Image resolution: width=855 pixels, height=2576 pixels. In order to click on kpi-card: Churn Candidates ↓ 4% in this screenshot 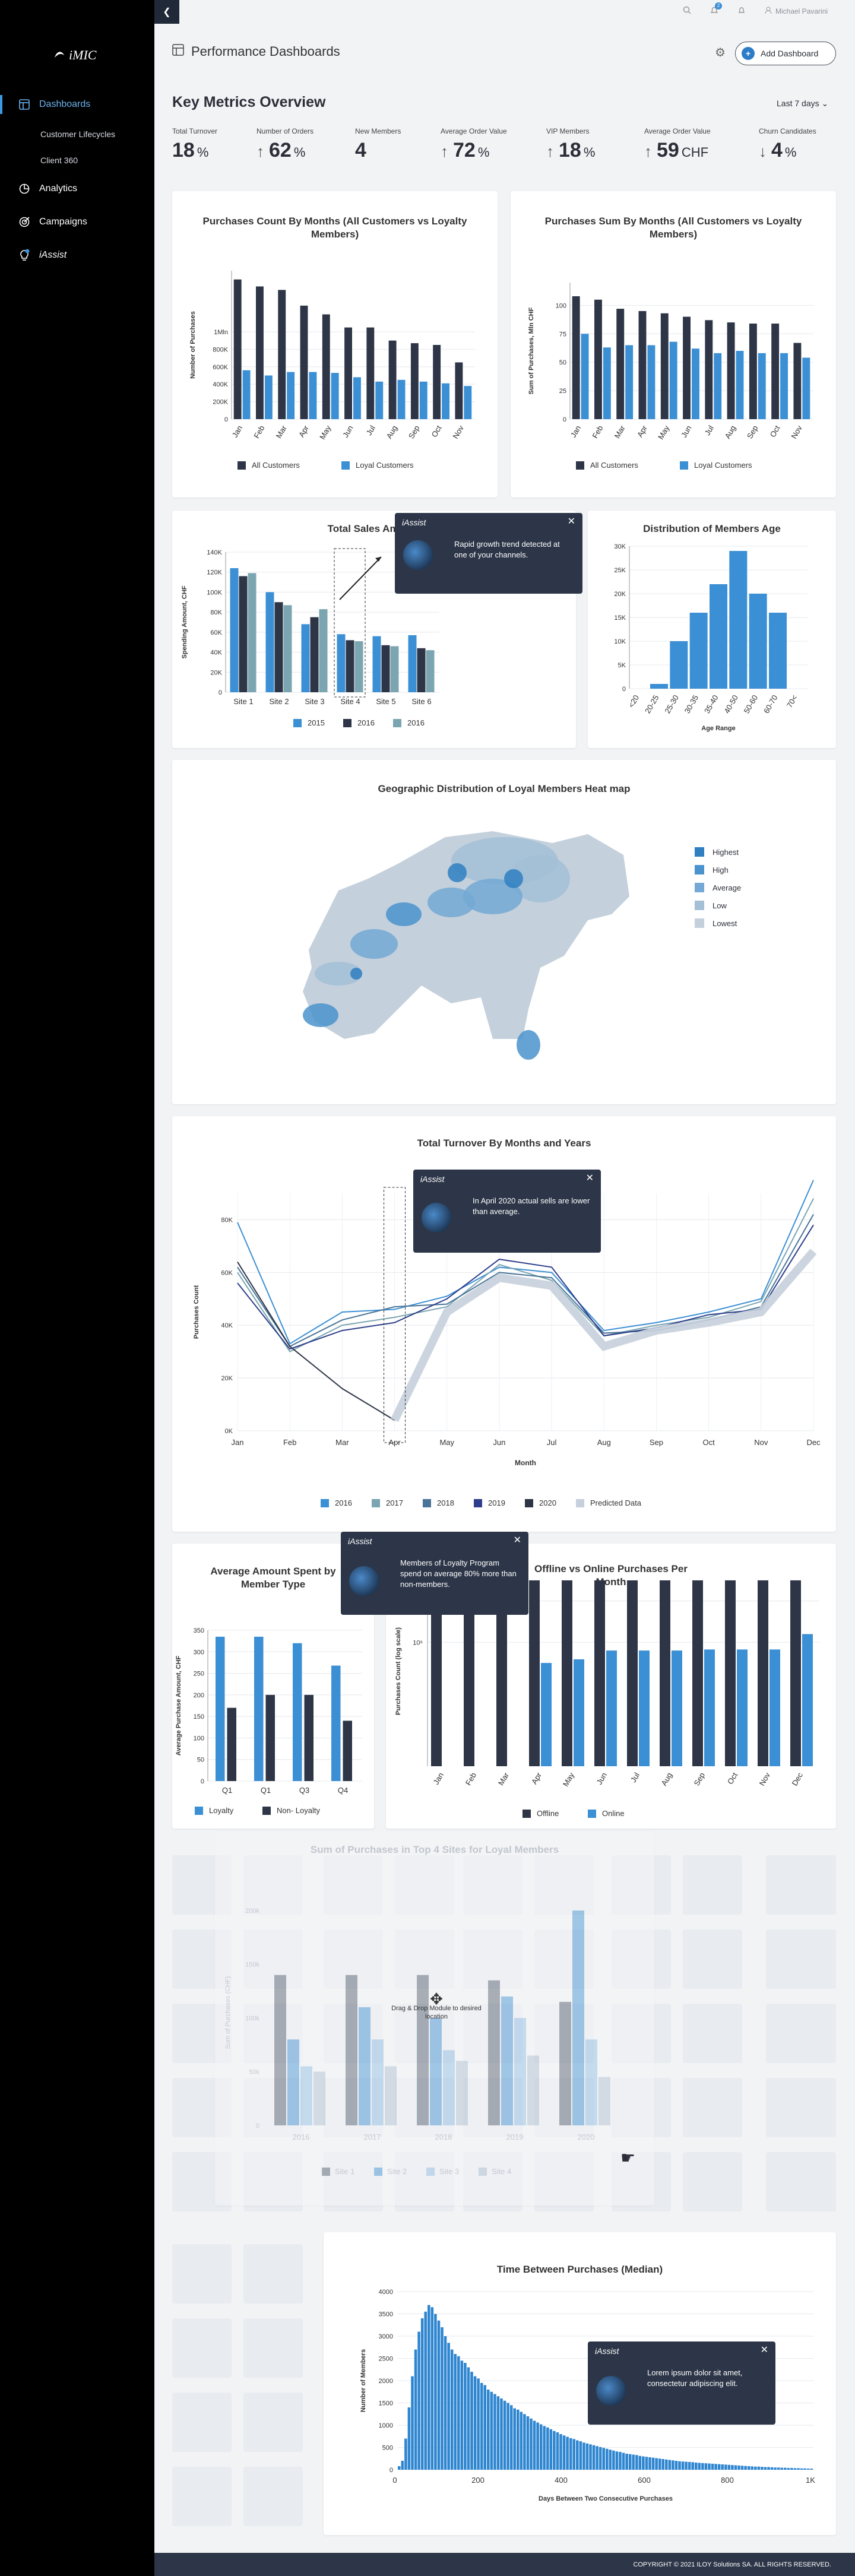, I will do `click(787, 144)`.